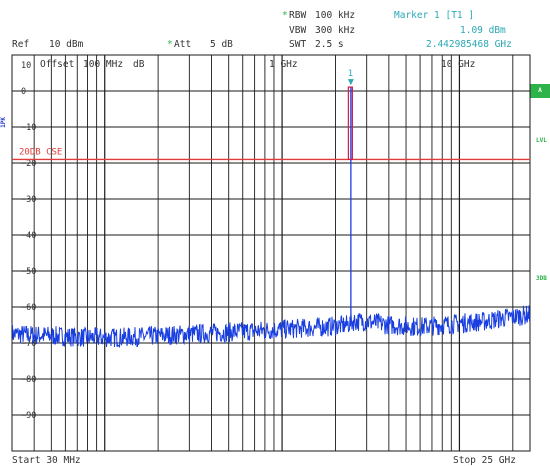 The image size is (550, 466). What do you see at coordinates (28, 416) in the screenshot?
I see `y-tick-label: −90` at bounding box center [28, 416].